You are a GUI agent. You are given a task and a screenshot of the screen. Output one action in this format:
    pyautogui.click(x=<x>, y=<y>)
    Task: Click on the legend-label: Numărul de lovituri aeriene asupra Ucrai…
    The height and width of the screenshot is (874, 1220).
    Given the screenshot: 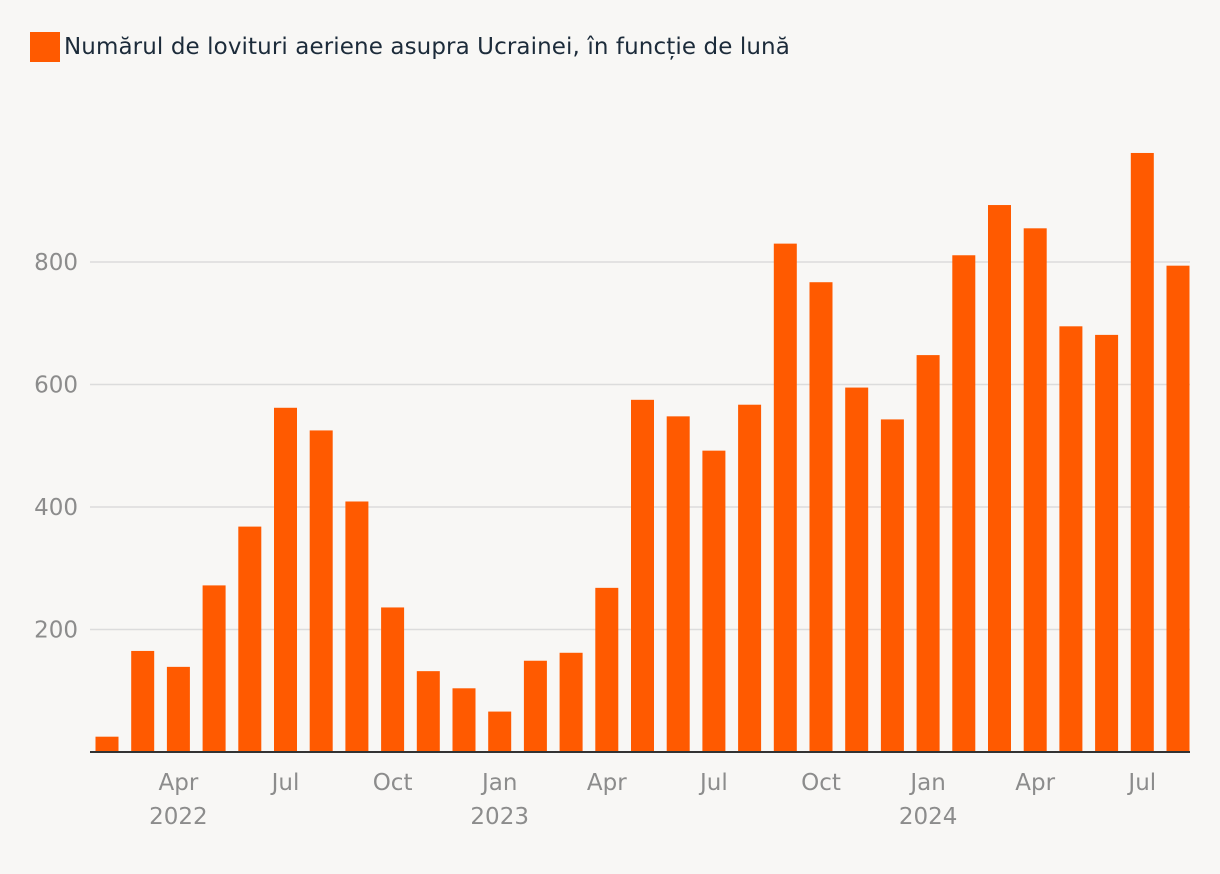 What is the action you would take?
    pyautogui.click(x=427, y=47)
    